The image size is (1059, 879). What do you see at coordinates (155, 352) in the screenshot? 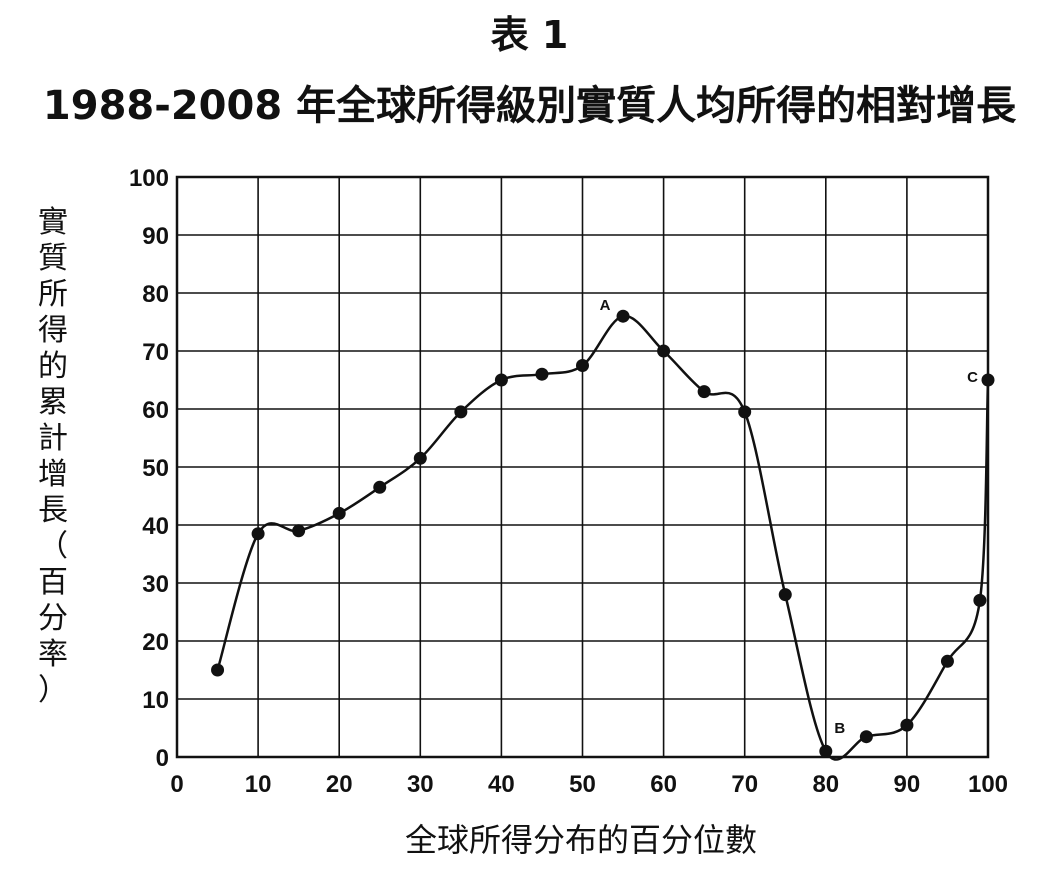
I see `y-tick-label: 70` at bounding box center [155, 352].